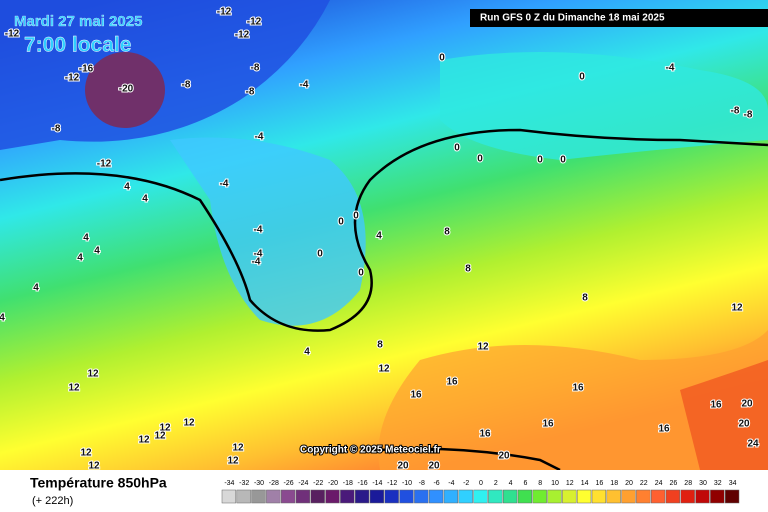 This screenshot has height=512, width=768. Describe the element at coordinates (629, 483) in the screenshot. I see `legend-label: 20` at that location.